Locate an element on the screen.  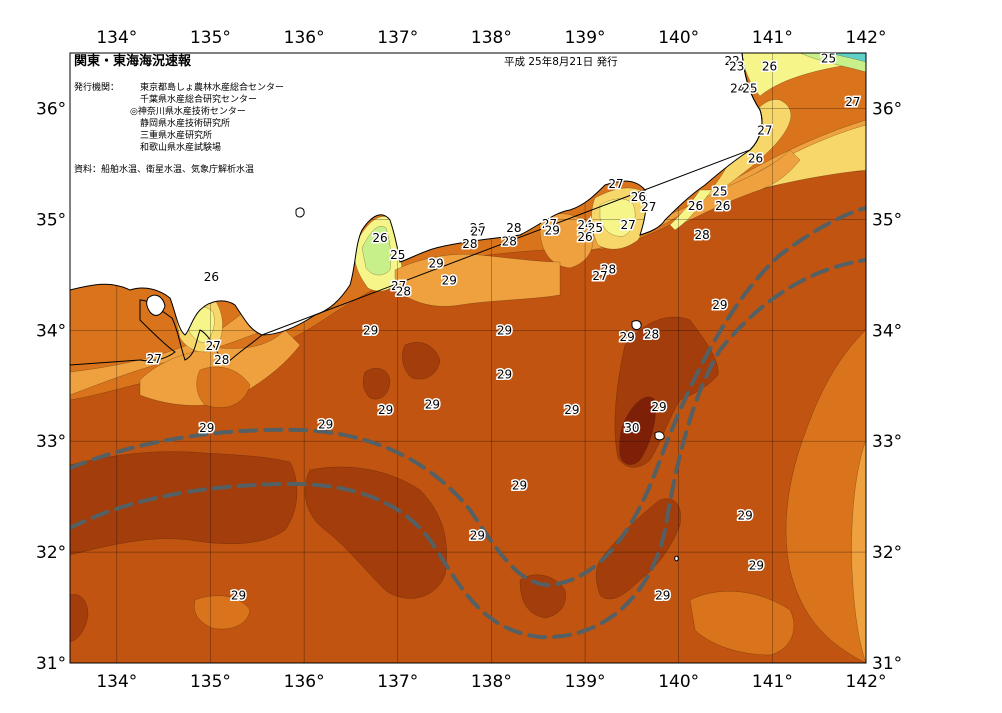
lat-tick-label-right: 36° is located at coordinates (887, 109).